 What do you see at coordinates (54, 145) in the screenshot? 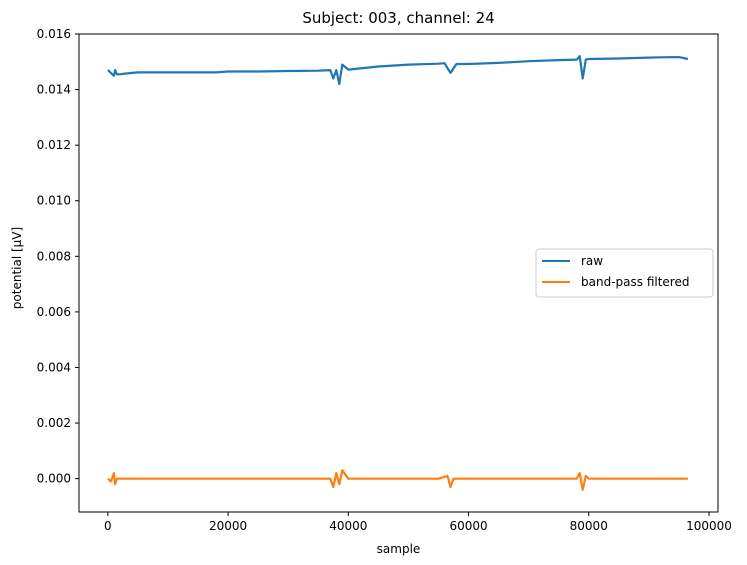
I see `y-tick-label: 0.012` at bounding box center [54, 145].